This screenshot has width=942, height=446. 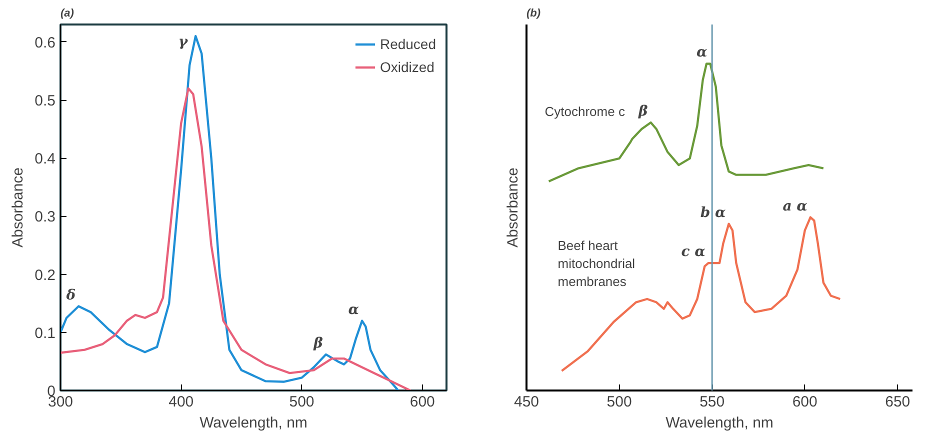 What do you see at coordinates (45, 275) in the screenshot?
I see `y-tick-label: 0.2` at bounding box center [45, 275].